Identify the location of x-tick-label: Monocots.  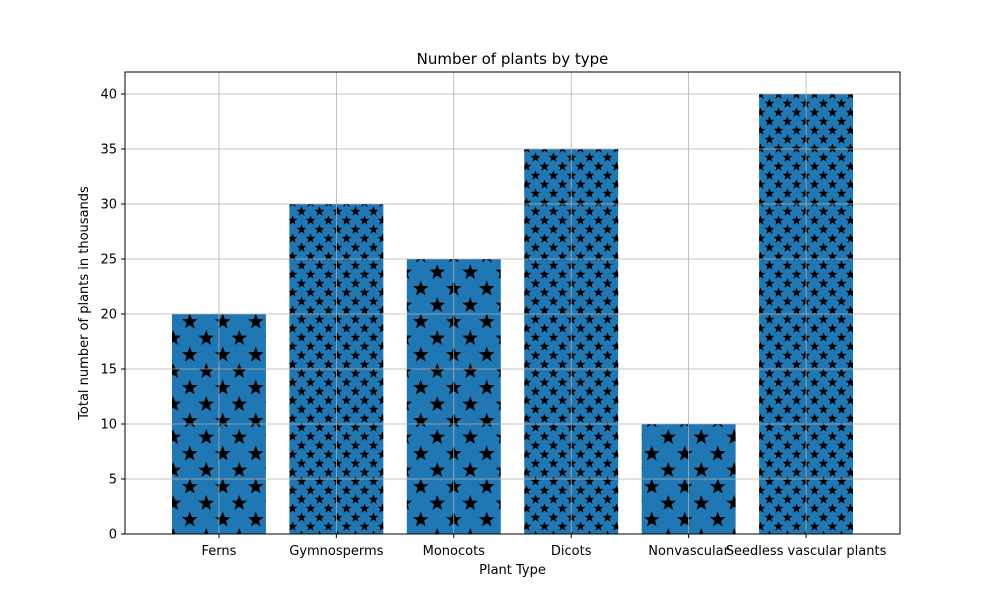
(454, 551).